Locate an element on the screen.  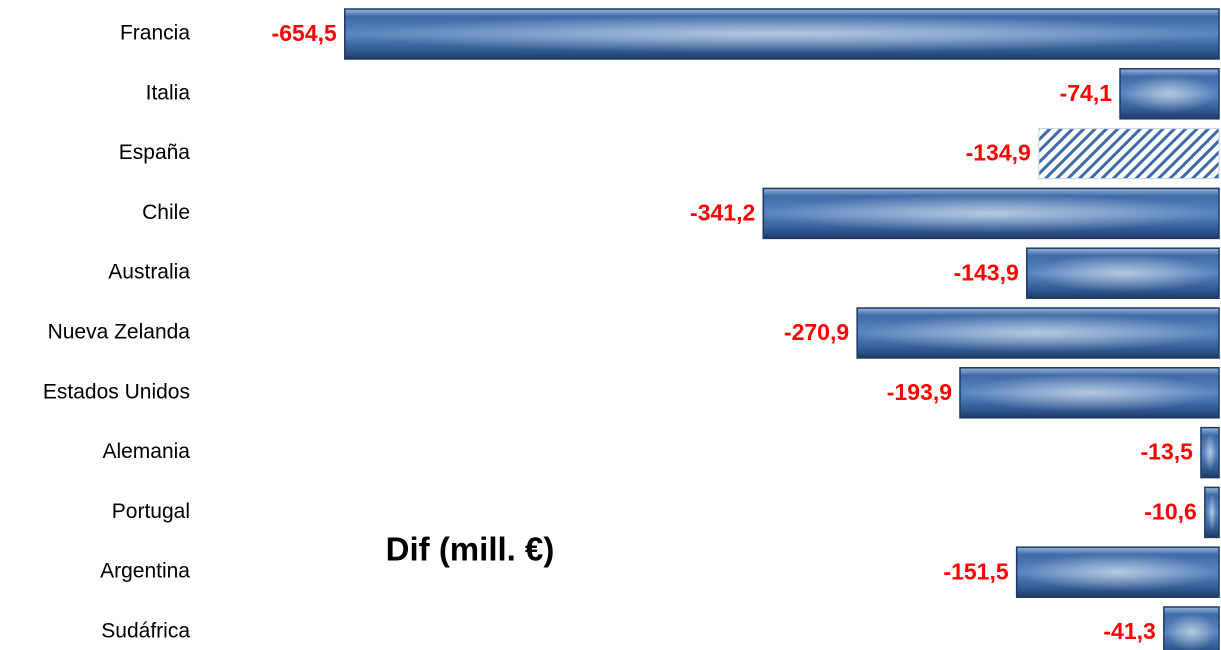
value-label: -13,5 is located at coordinates (1167, 452).